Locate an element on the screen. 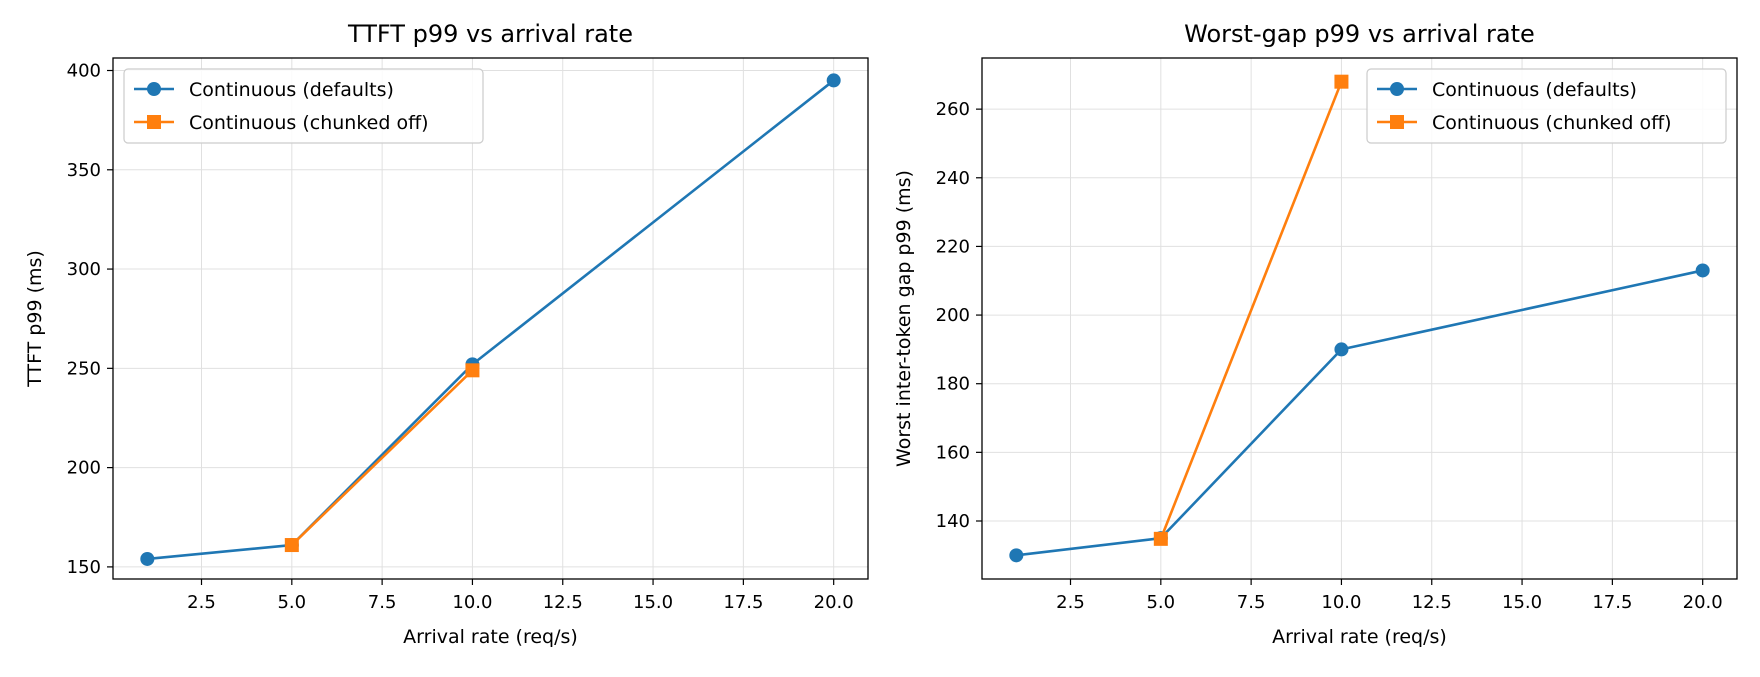 This screenshot has height=677, width=1760. y-tick-label: 300 is located at coordinates (84, 269).